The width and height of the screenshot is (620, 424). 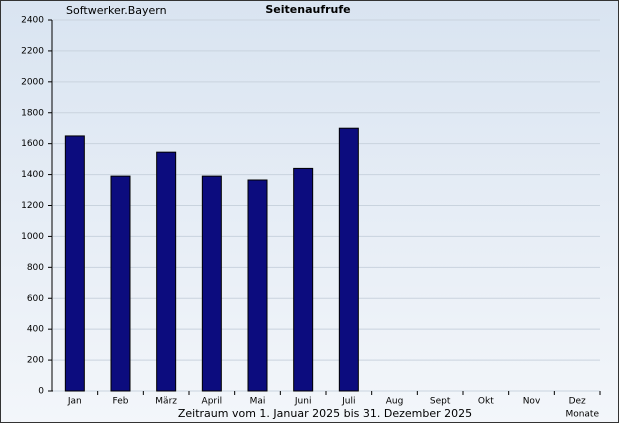 I want to click on y-tick-label: 800, so click(x=35, y=268).